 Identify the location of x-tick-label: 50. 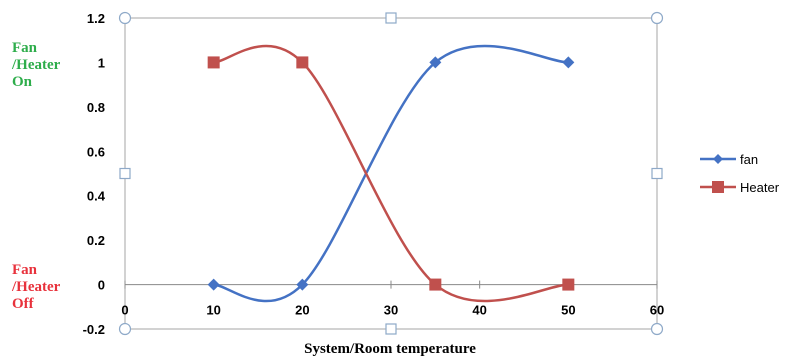
(568, 310).